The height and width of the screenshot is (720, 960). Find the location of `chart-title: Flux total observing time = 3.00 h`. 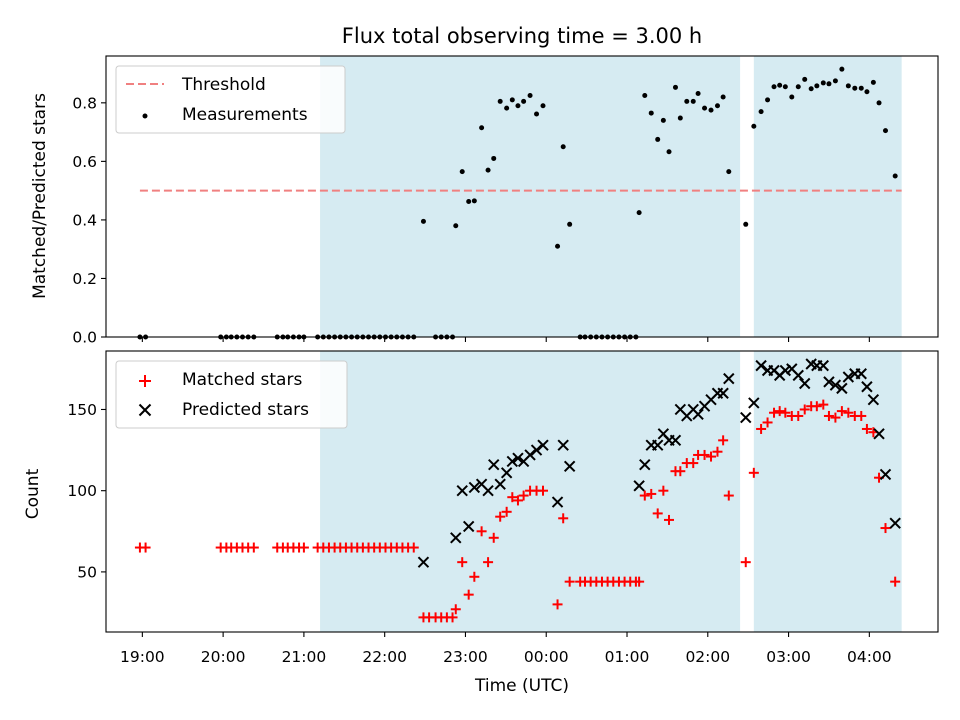

chart-title: Flux total observing time = 3.00 h is located at coordinates (522, 36).